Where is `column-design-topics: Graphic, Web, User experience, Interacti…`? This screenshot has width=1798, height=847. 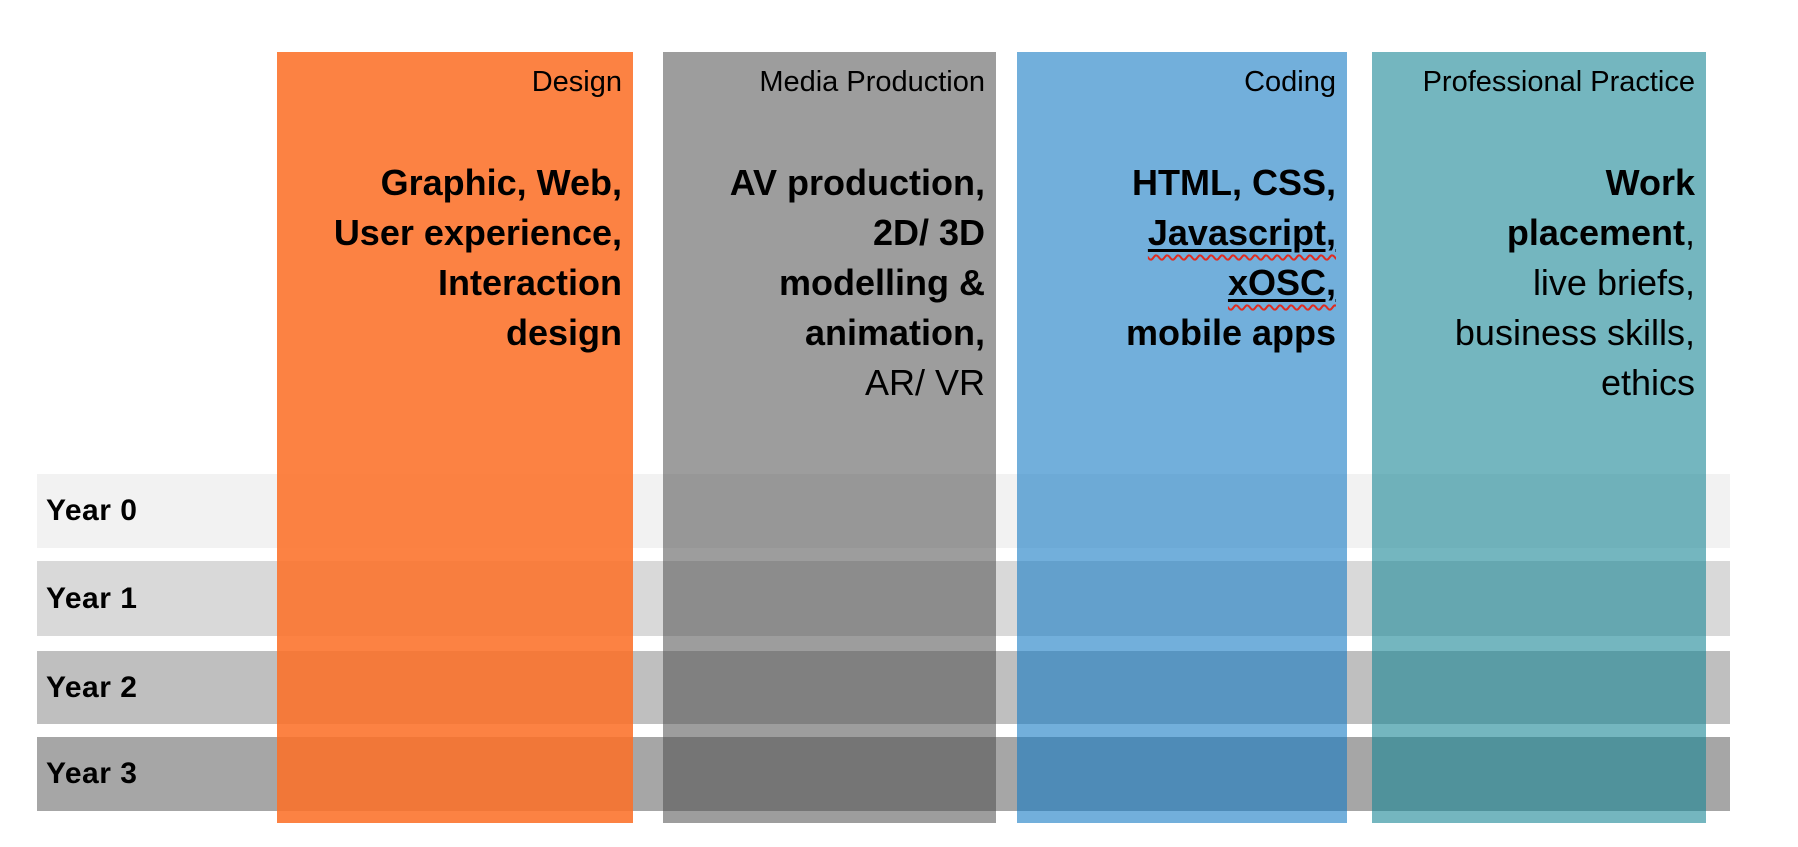 column-design-topics: Graphic, Web, User experience, Interacti… is located at coordinates (455, 258).